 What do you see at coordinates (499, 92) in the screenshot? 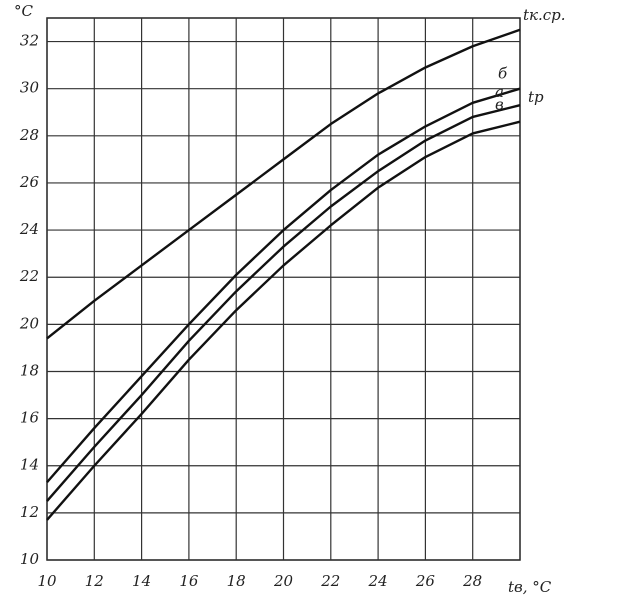
I see `series-label: а` at bounding box center [499, 92].